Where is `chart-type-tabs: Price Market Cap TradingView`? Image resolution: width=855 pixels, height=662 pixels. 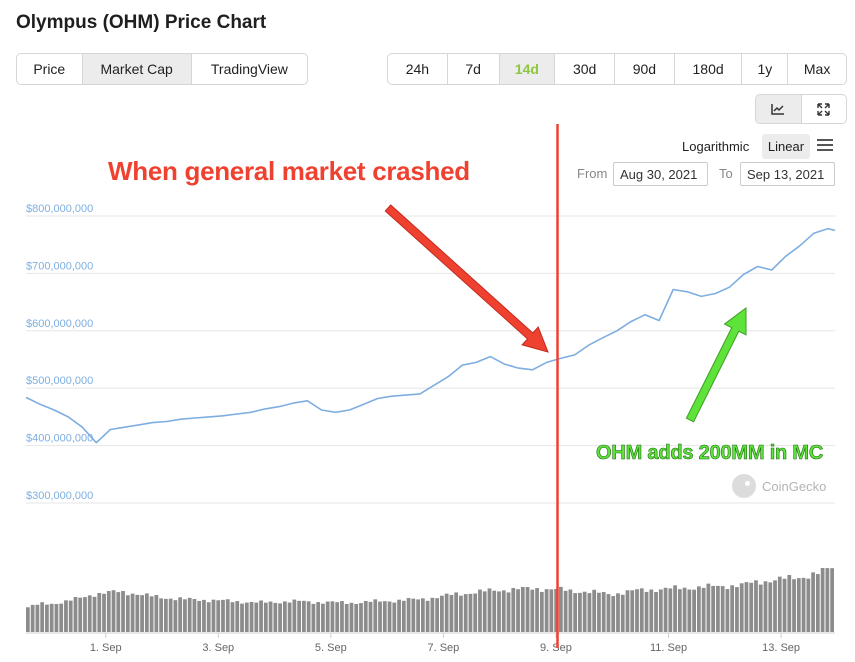 chart-type-tabs: Price Market Cap TradingView is located at coordinates (162, 69).